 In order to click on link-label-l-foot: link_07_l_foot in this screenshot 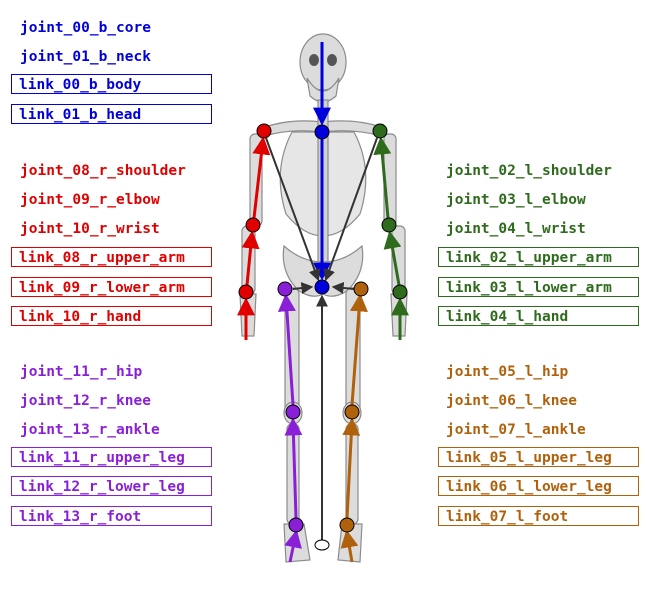, I will do `click(538, 516)`.